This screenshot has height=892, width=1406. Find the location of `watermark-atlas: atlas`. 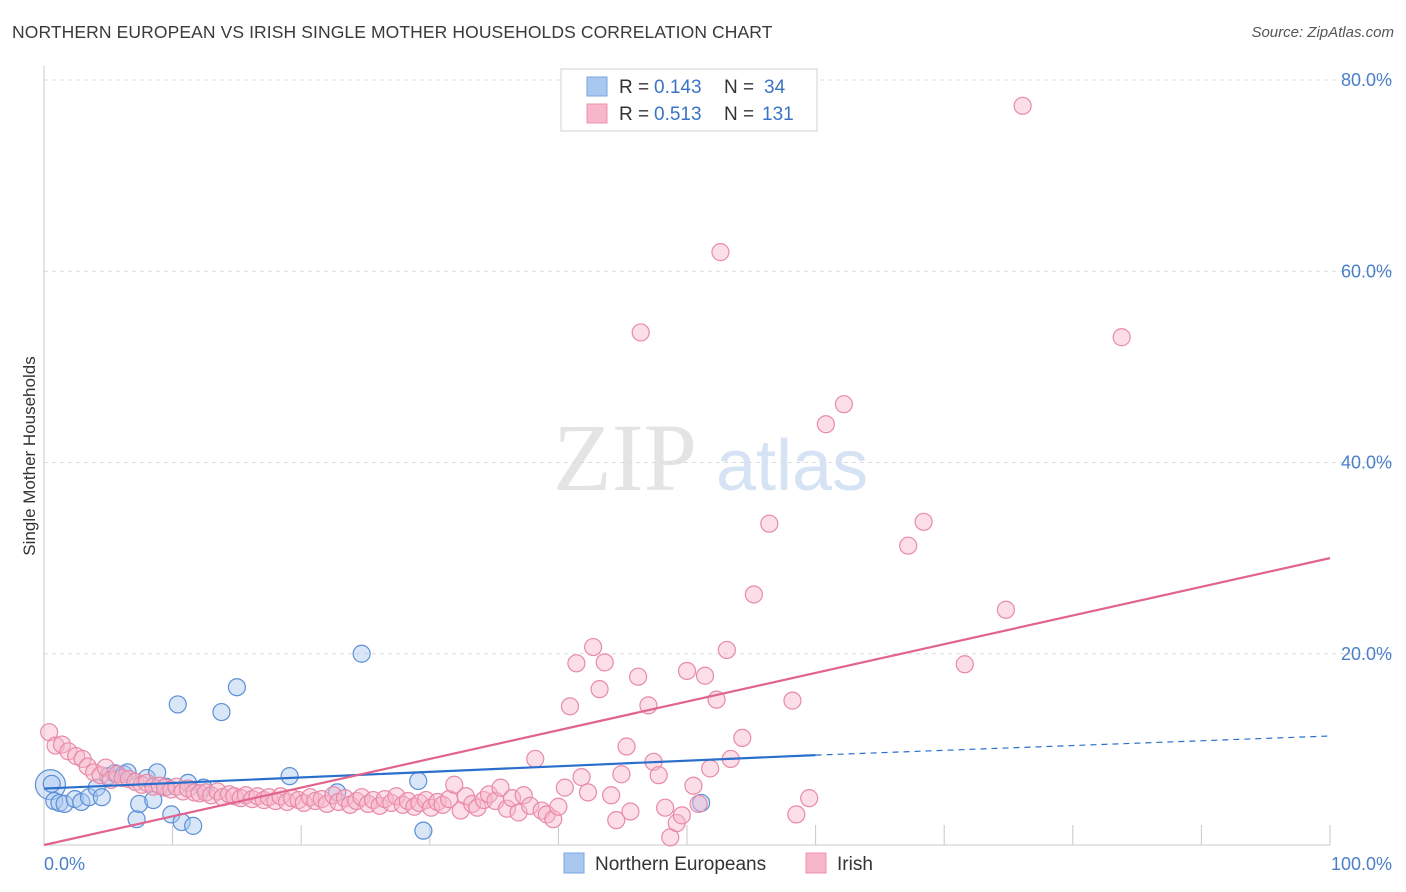

watermark-atlas: atlas is located at coordinates (792, 466).